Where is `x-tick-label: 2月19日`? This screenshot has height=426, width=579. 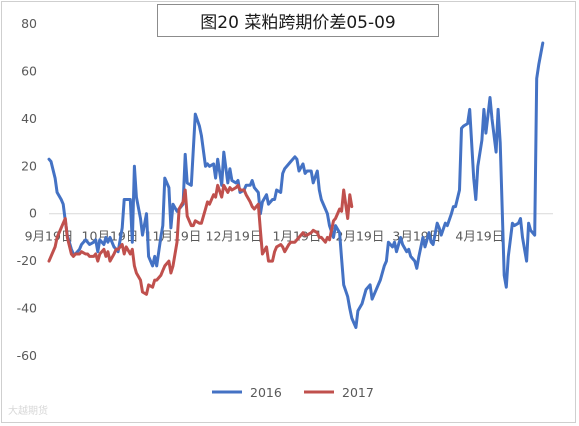
x-tick-label: 2月19日 is located at coordinates (360, 236).